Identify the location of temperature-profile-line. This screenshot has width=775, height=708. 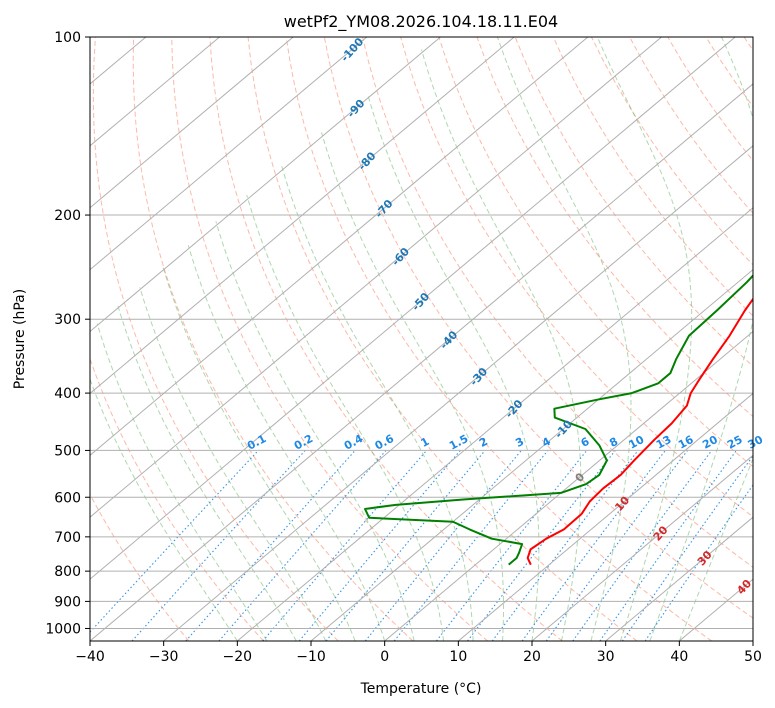
(639, 431).